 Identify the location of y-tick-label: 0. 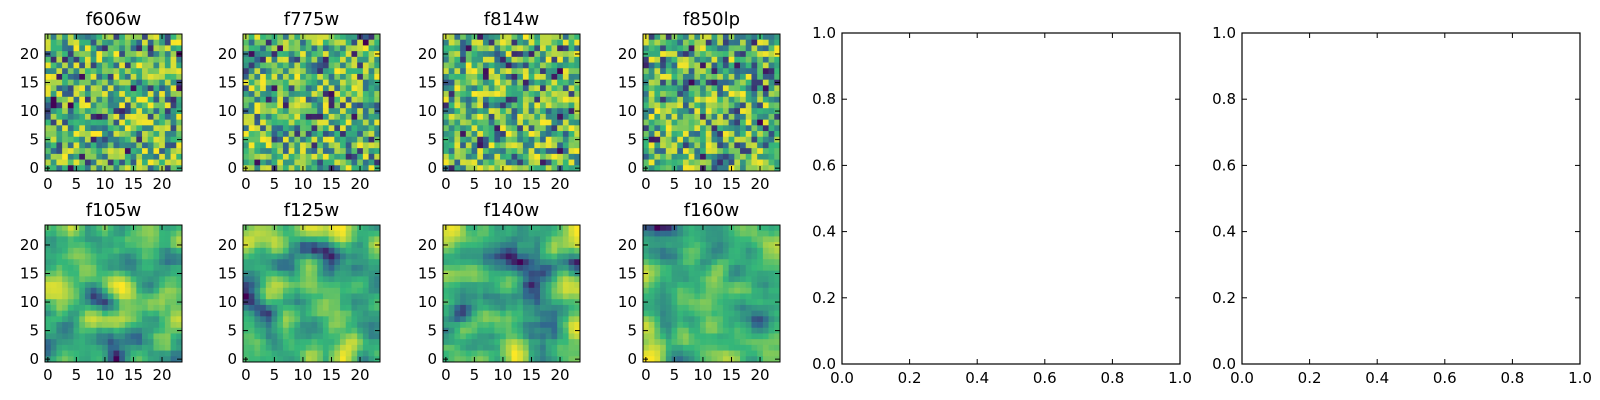
(34, 168).